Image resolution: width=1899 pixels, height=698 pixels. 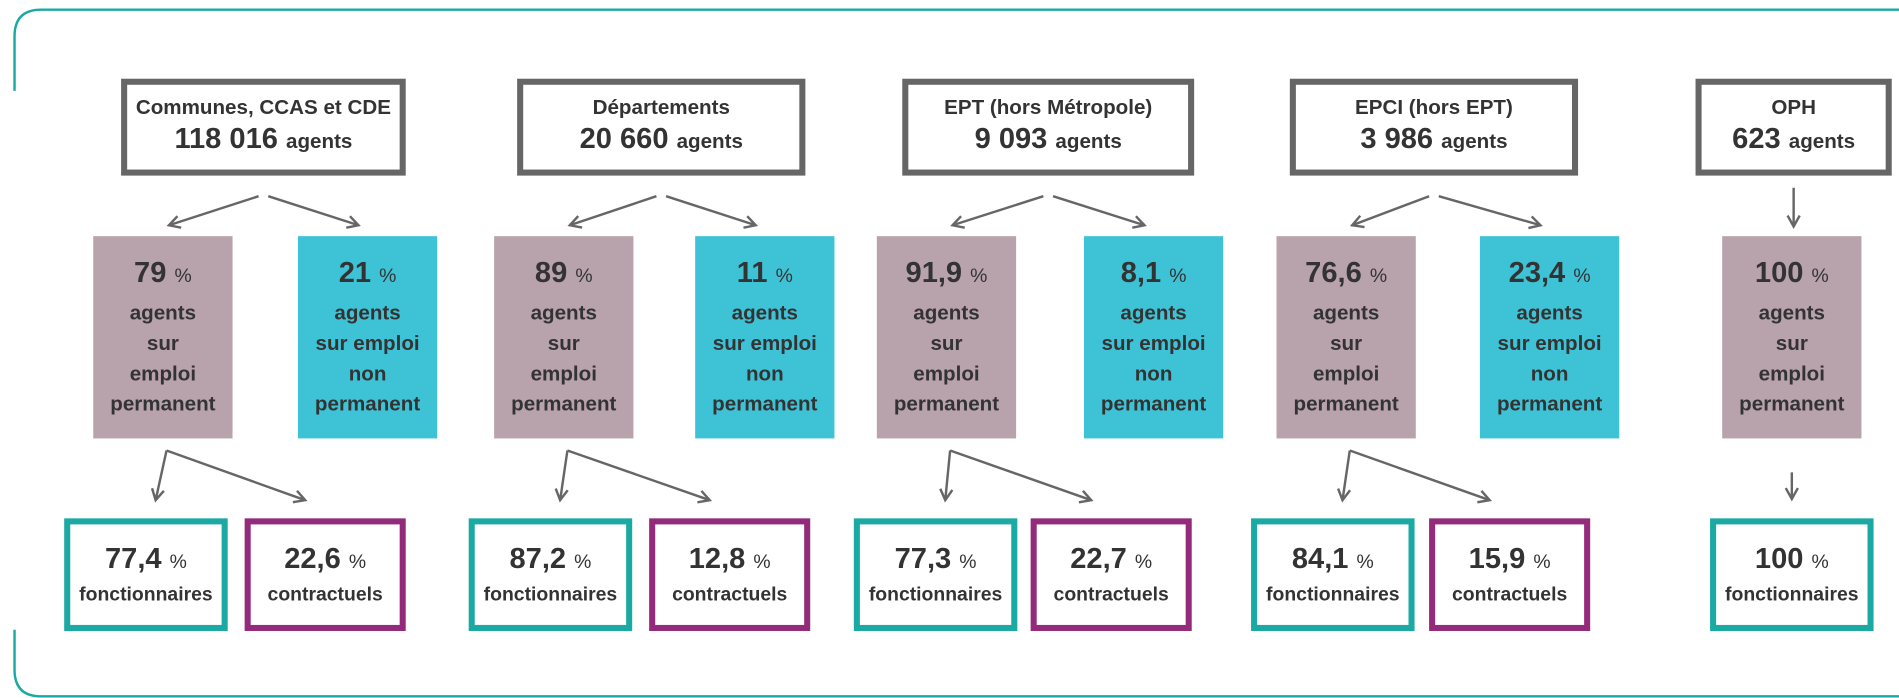 I want to click on contractuels-box: 22,7 % contractuels, so click(x=1111, y=574).